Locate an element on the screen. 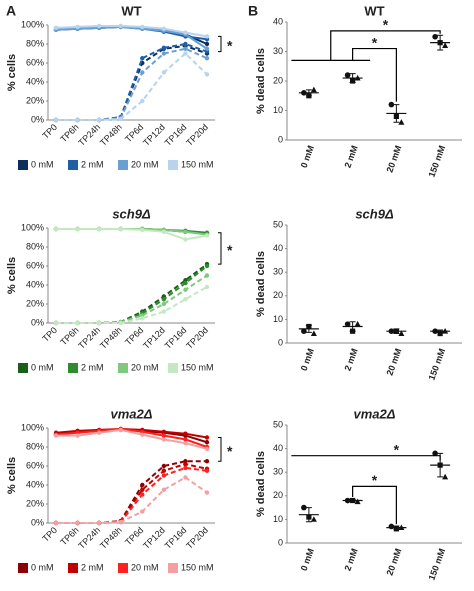 This screenshot has height=591, width=474. legend-label: 0 mM is located at coordinates (42, 164).